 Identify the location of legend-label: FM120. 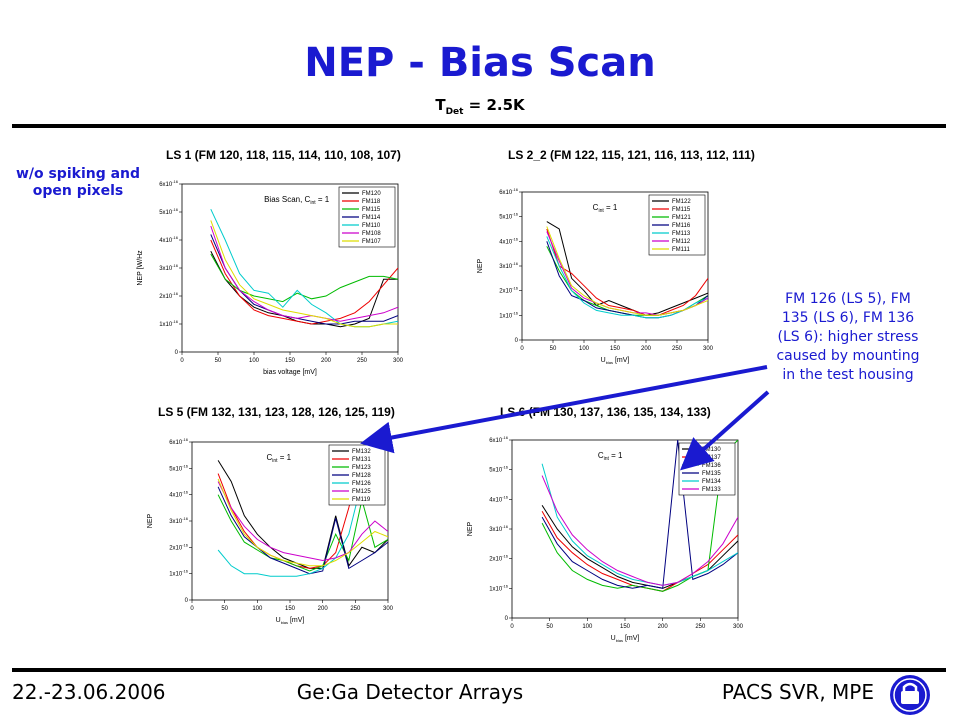
(371, 194).